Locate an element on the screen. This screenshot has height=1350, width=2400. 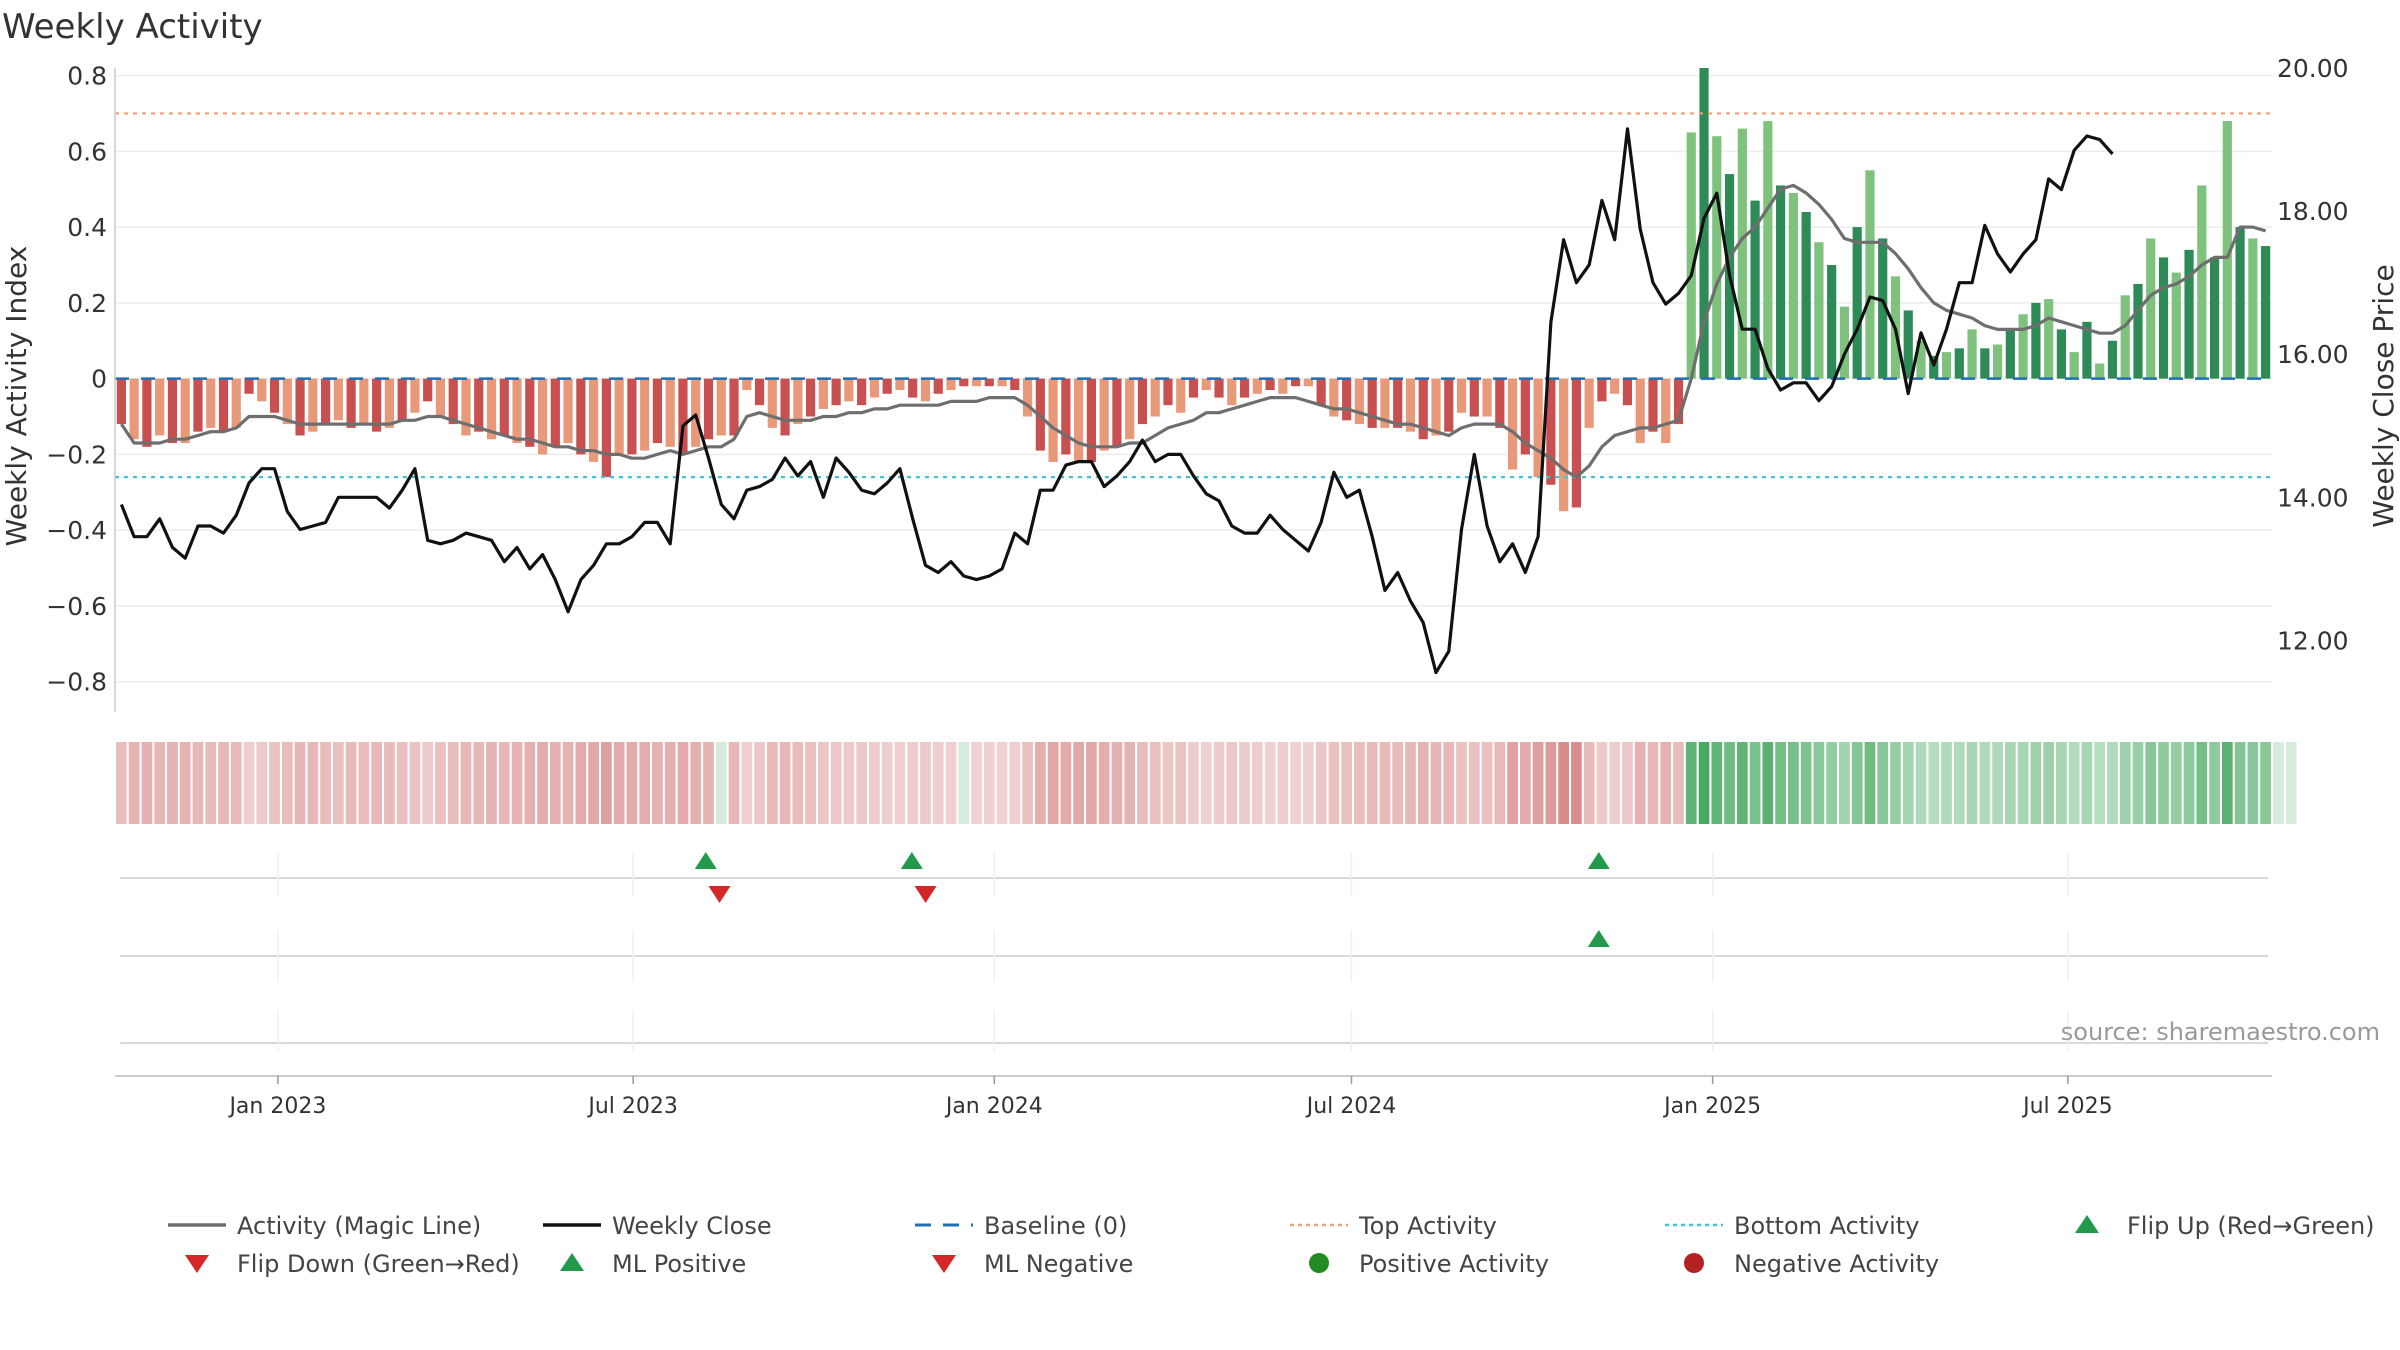
left-tick-label-3: 0.2 is located at coordinates (87, 303).